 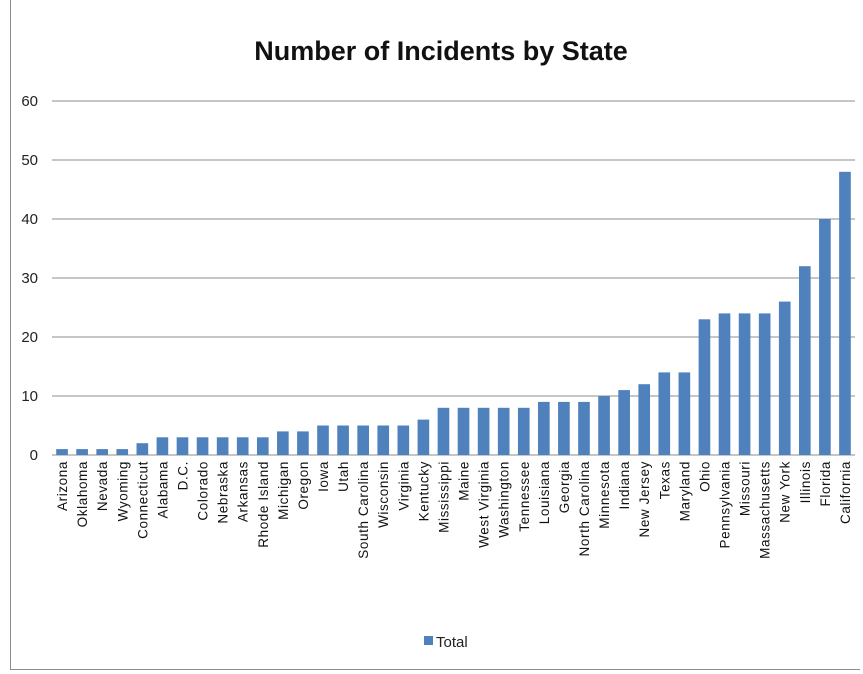 I want to click on x-tick-label: Pennsylvania, so click(x=725, y=505).